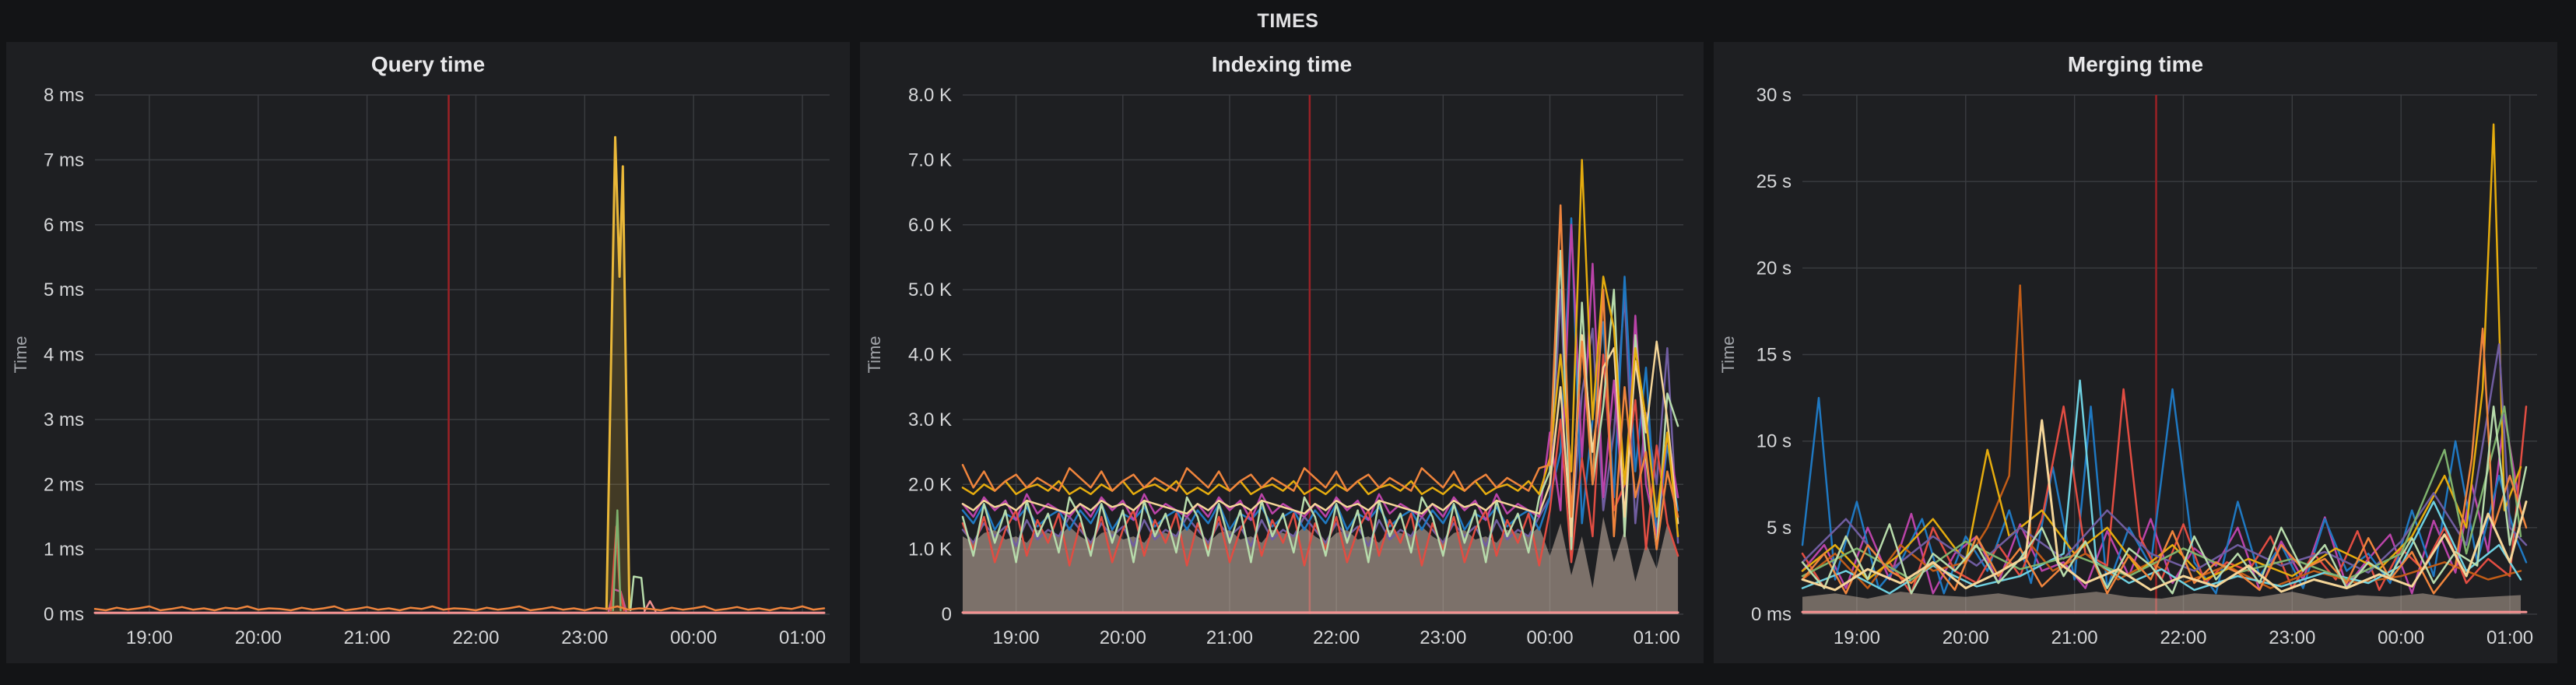 The image size is (2576, 685). What do you see at coordinates (64, 96) in the screenshot?
I see `svg-text: 8 ms` at bounding box center [64, 96].